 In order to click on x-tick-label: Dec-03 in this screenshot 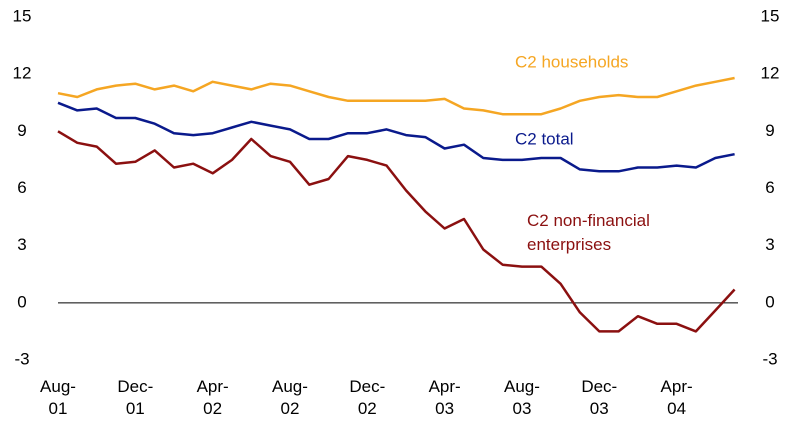, I will do `click(599, 397)`.